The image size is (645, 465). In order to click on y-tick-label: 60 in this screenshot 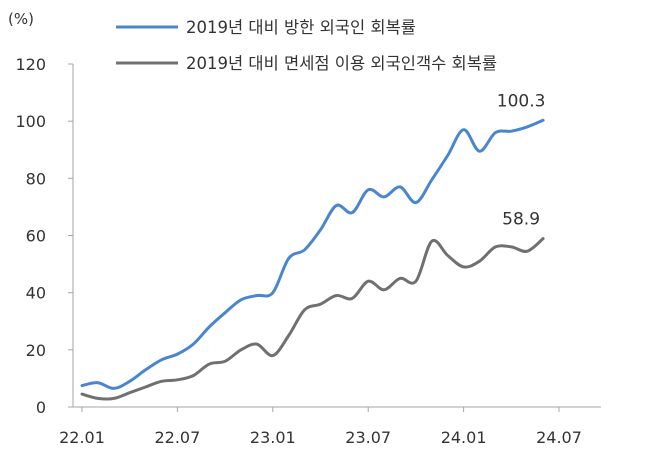, I will do `click(36, 236)`.